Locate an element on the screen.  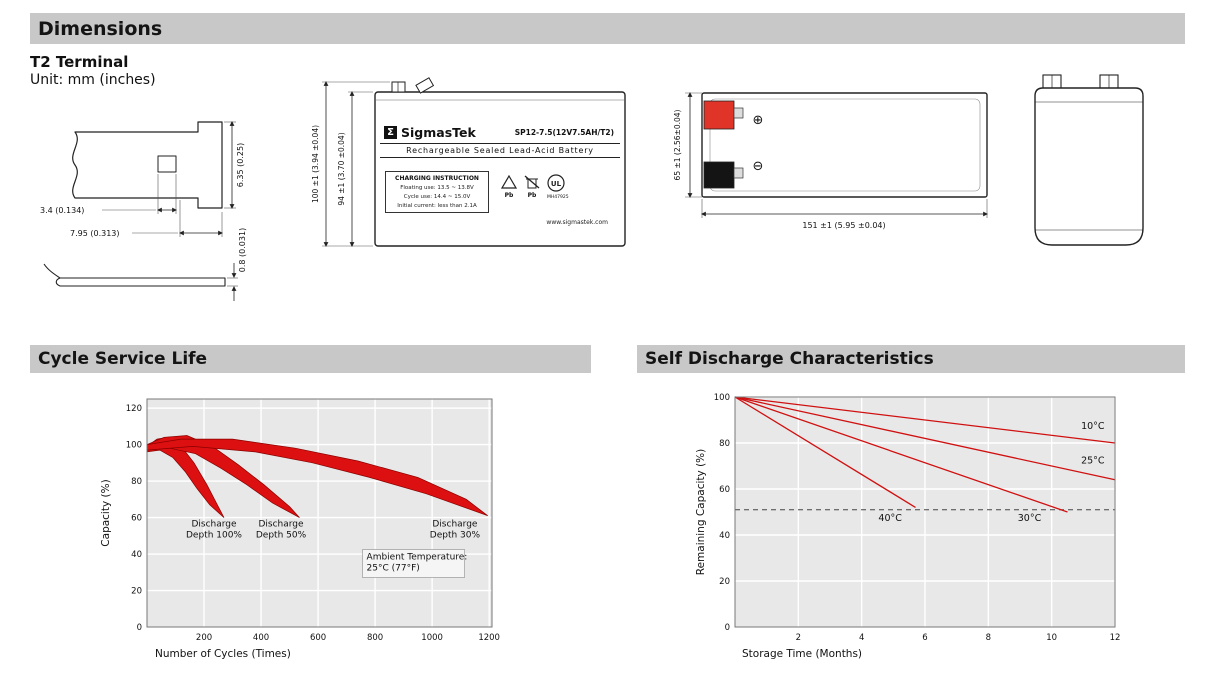
svg-text: Depth 100% is located at coordinates (214, 536).